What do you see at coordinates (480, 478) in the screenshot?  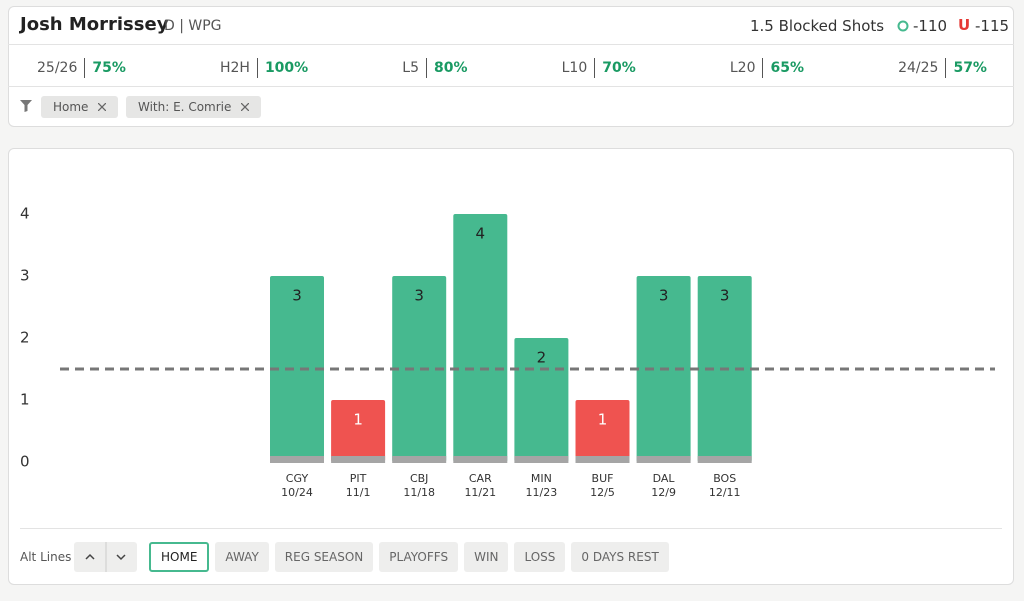 I see `x-tick-label: CAR` at bounding box center [480, 478].